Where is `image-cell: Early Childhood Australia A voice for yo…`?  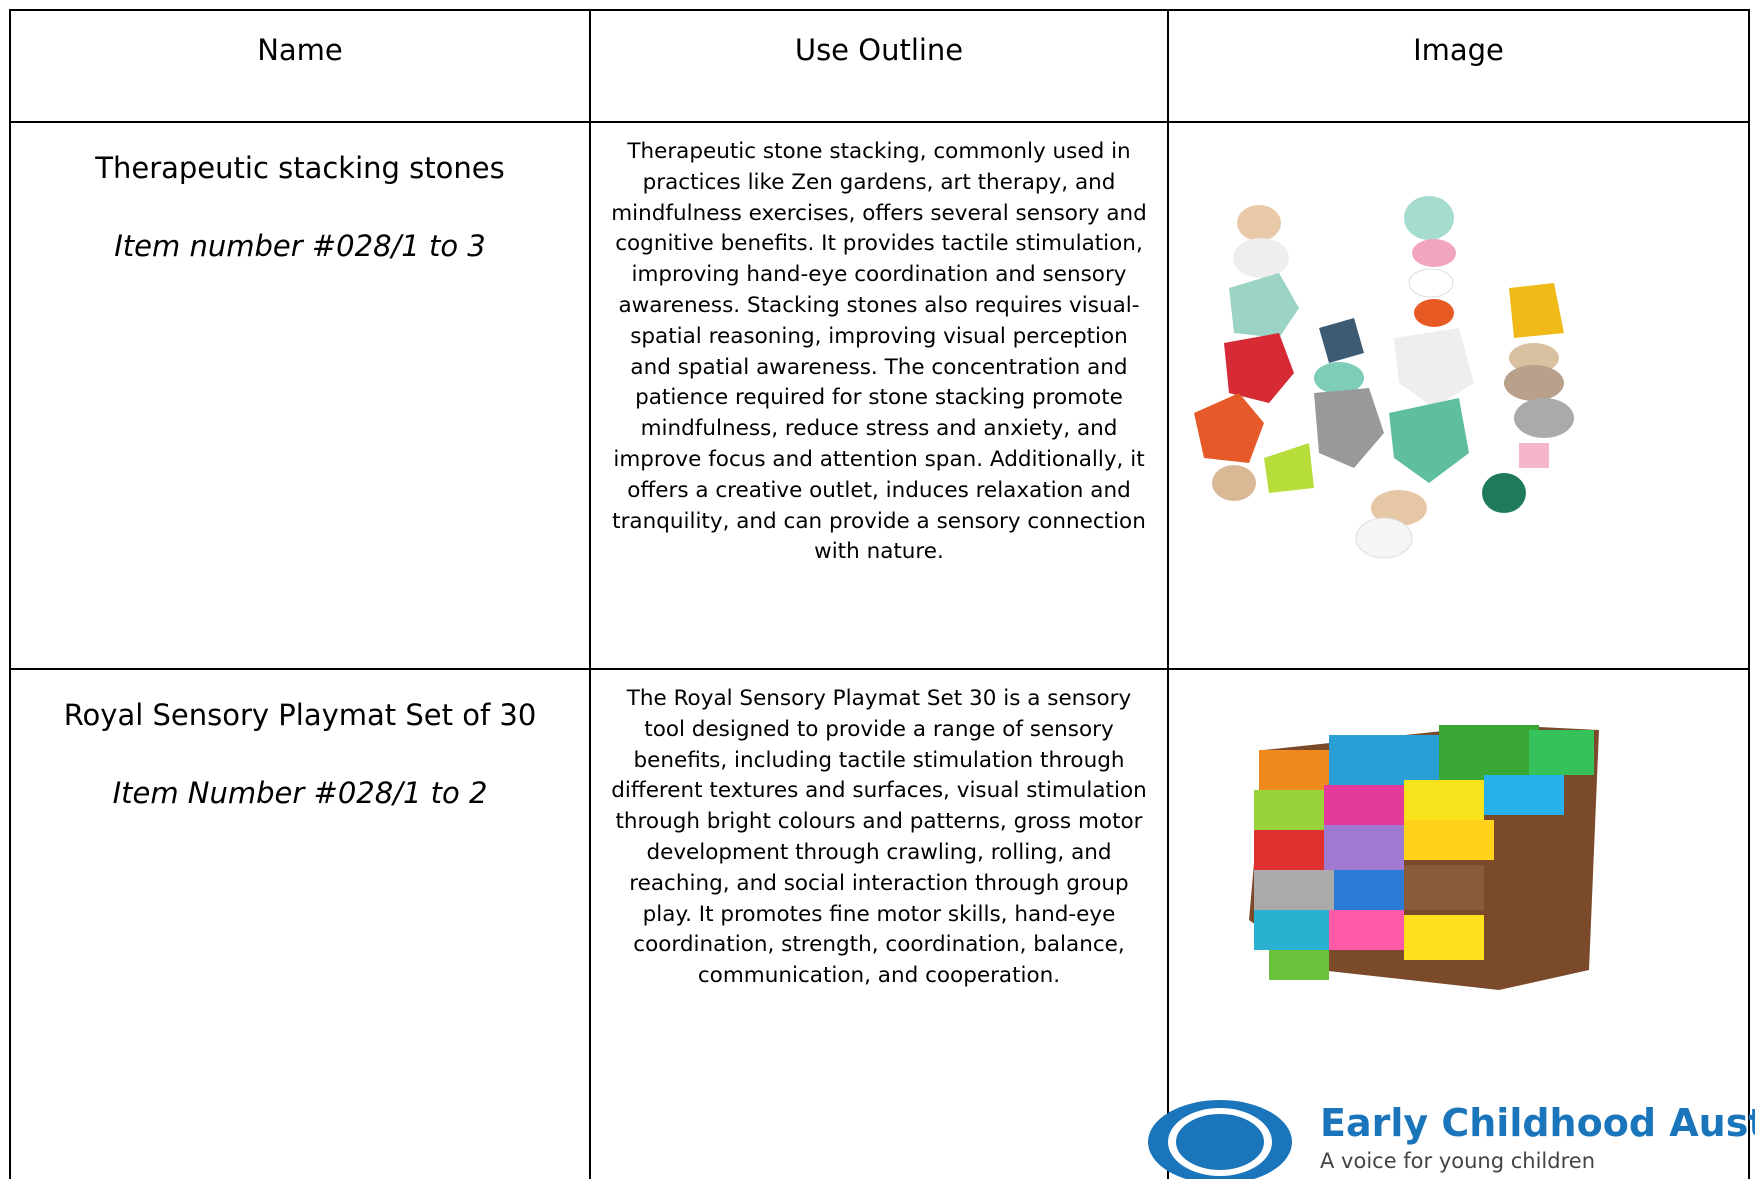 image-cell: Early Childhood Australia A voice for yo… is located at coordinates (1451, 923).